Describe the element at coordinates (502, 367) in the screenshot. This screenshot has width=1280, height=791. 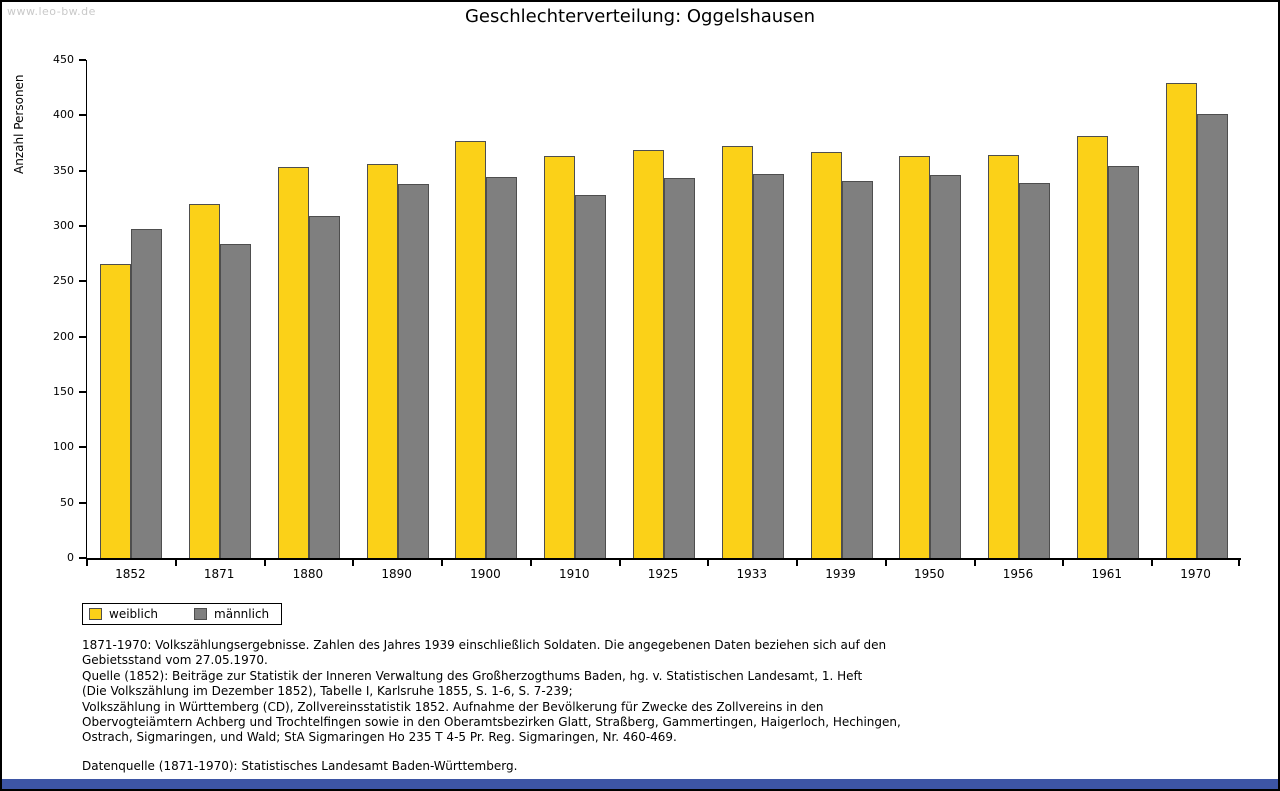
I see `bar-männlich-1900` at that location.